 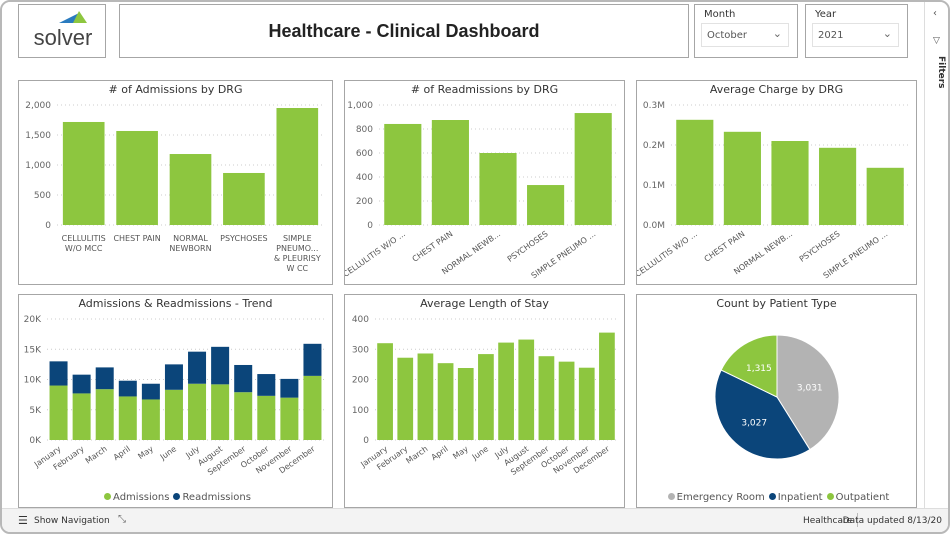 What do you see at coordinates (122, 519) in the screenshot?
I see `collapse-icon: ⤡` at bounding box center [122, 519].